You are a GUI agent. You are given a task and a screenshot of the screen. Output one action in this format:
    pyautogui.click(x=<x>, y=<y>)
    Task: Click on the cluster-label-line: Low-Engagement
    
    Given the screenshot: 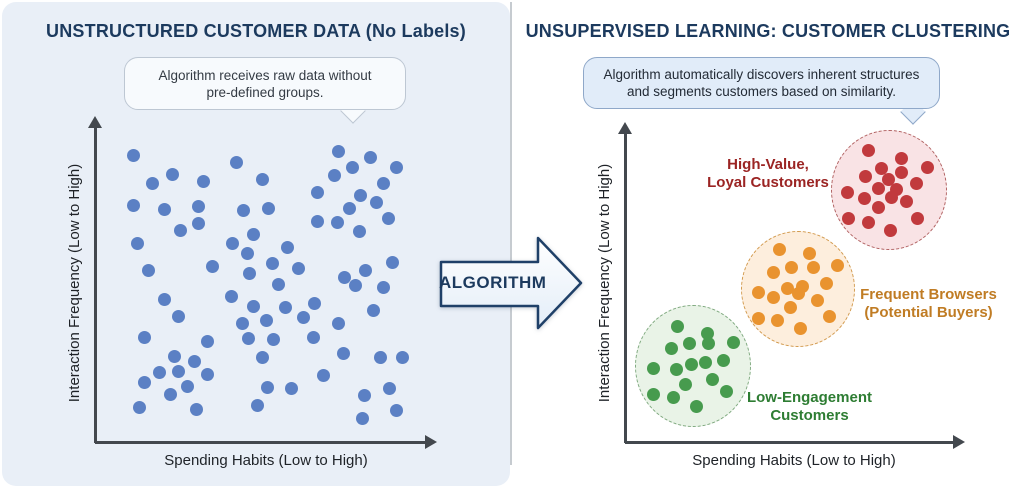 What is the action you would take?
    pyautogui.click(x=809, y=397)
    